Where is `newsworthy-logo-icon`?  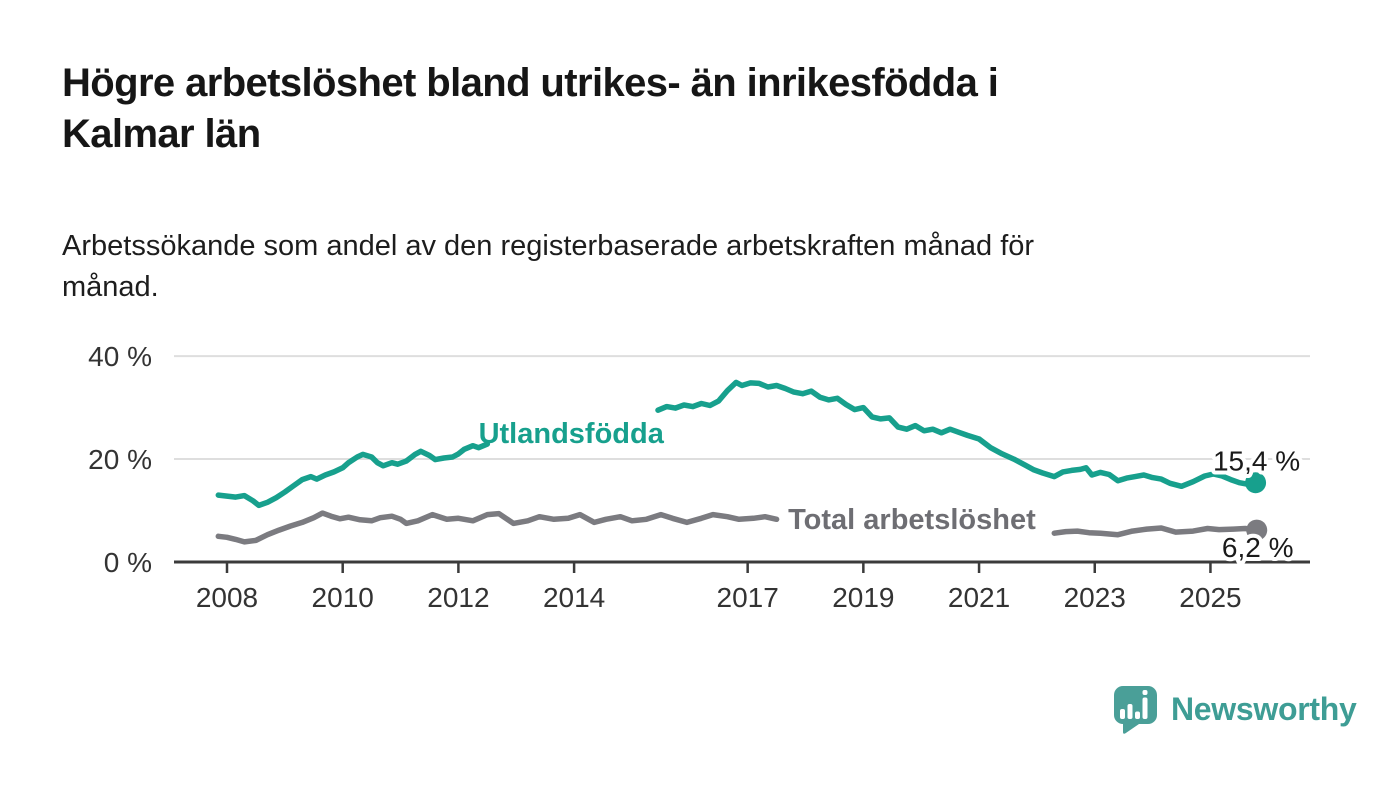 newsworthy-logo-icon is located at coordinates (1135, 710).